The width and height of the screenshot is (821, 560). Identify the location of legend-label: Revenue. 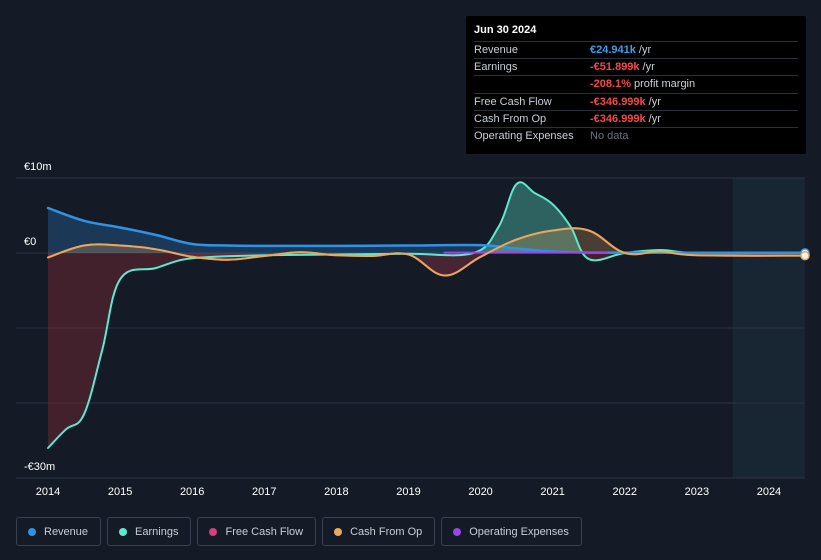
(66, 531).